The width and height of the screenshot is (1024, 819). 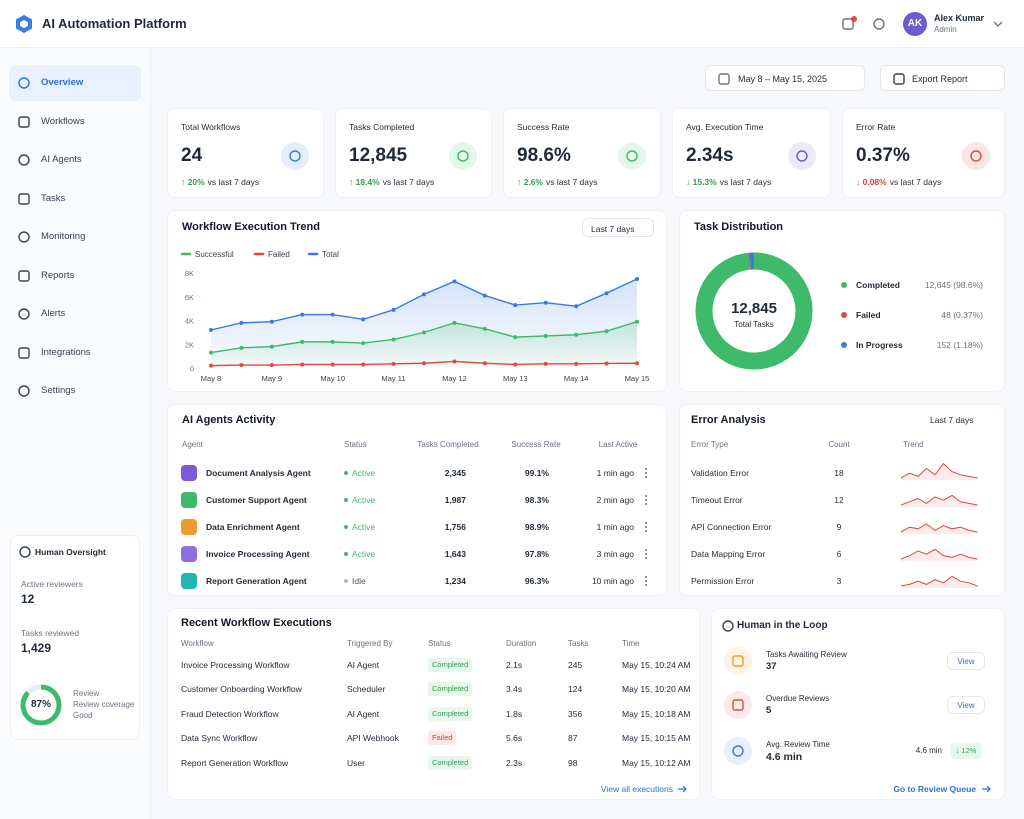 I want to click on kpi-value: 98.6%, so click(x=544, y=155).